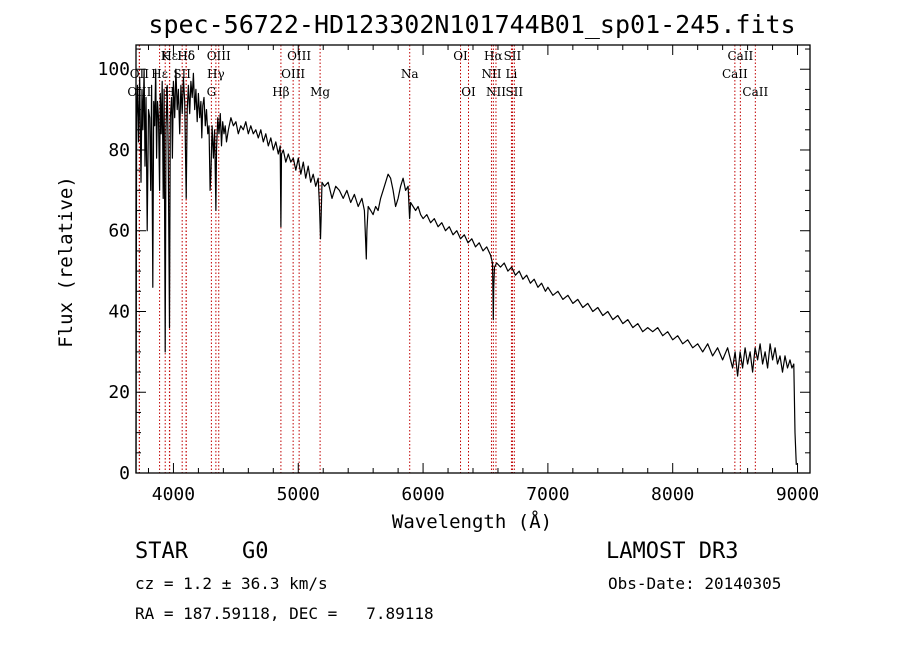 The image size is (900, 649). I want to click on coordinates: RA = 187.59118, DEC = 7.89118, so click(284, 613).